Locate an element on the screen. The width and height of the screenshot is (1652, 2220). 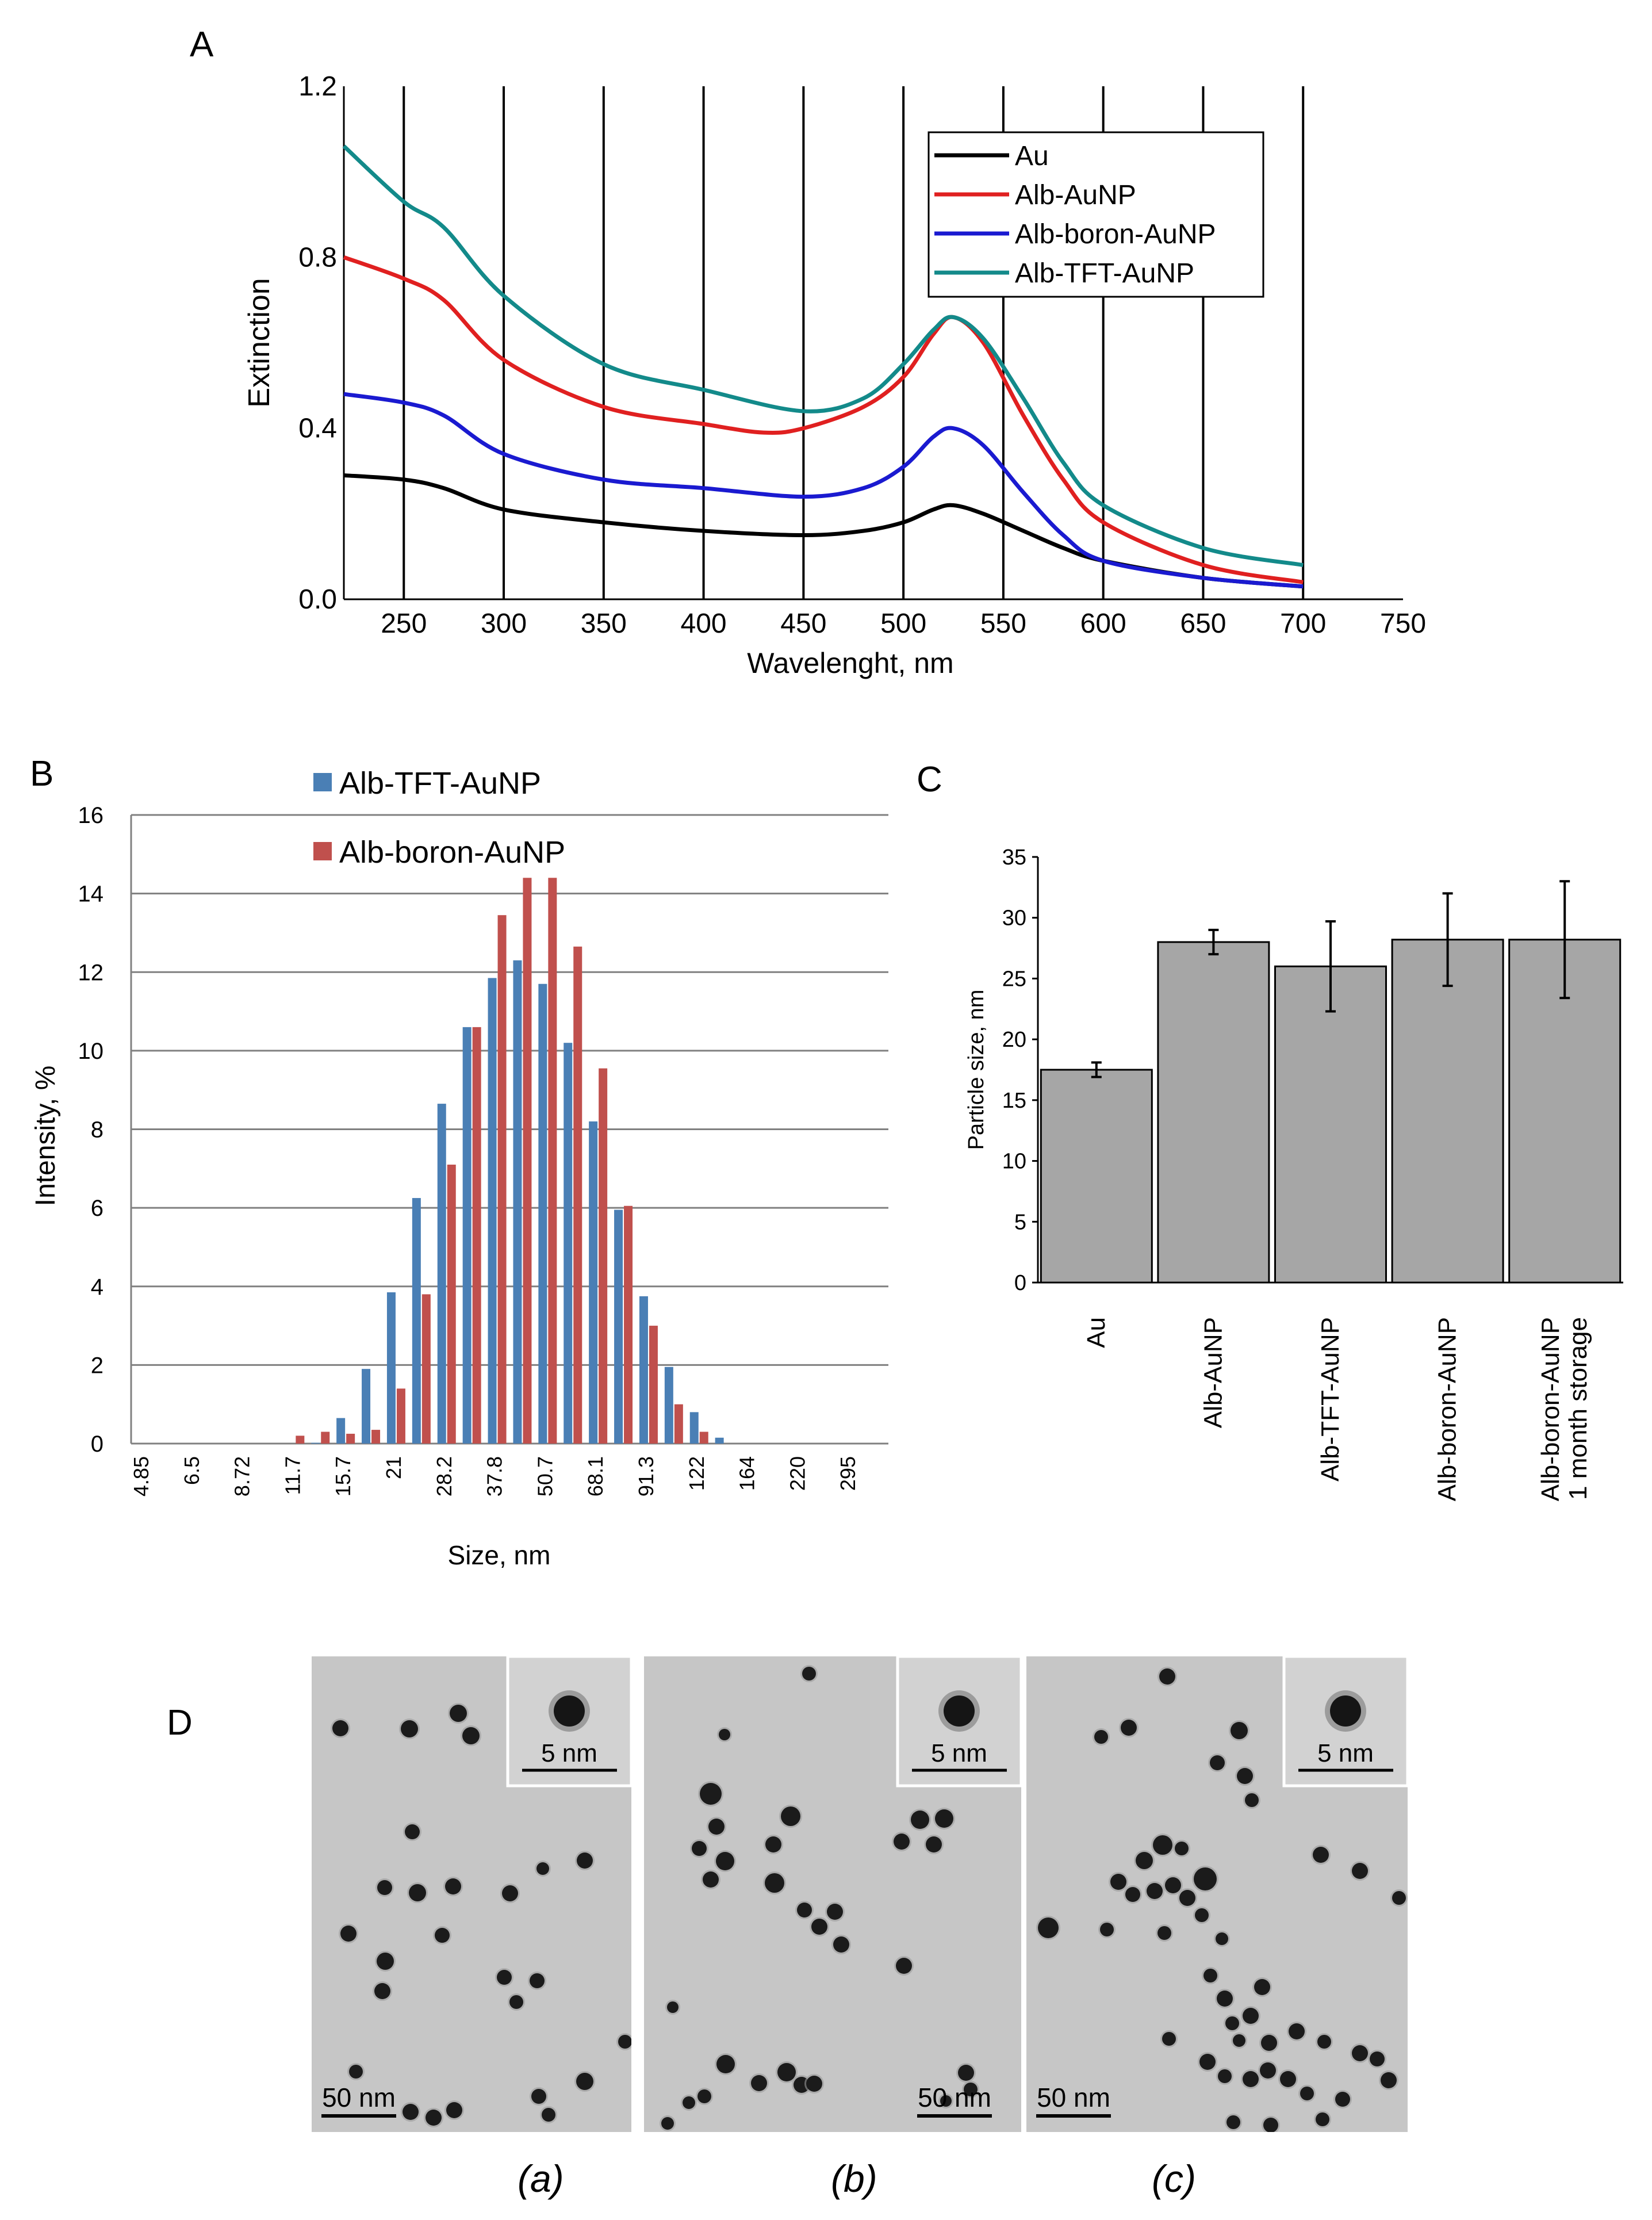
panel-b-letter: B is located at coordinates (42, 774).